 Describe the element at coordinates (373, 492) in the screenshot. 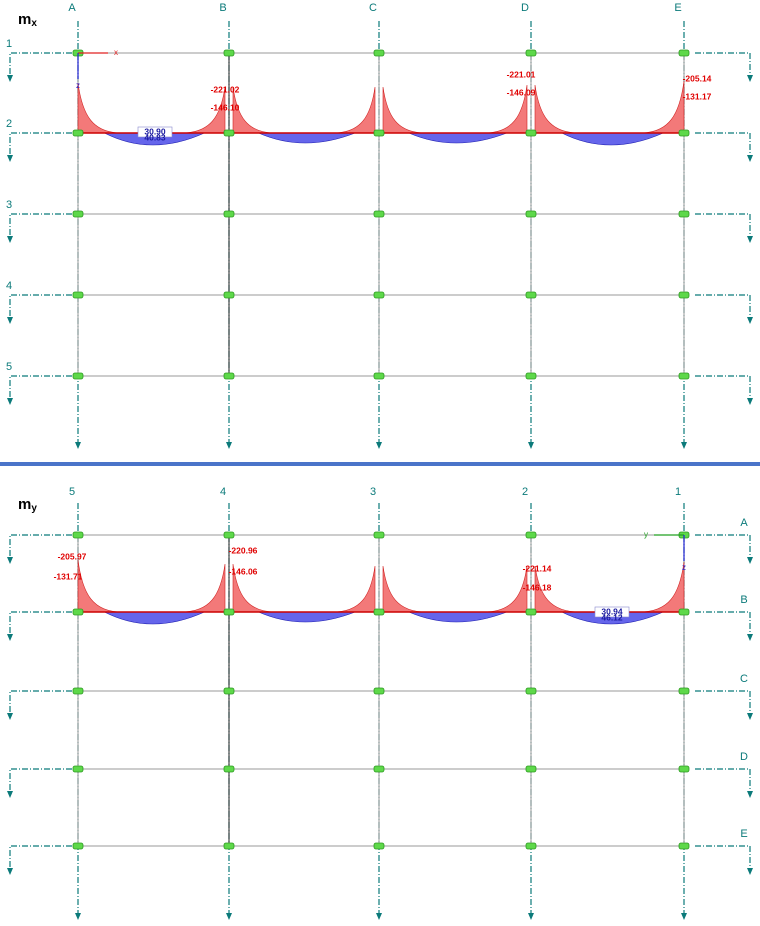

I see `column-label: 3` at that location.